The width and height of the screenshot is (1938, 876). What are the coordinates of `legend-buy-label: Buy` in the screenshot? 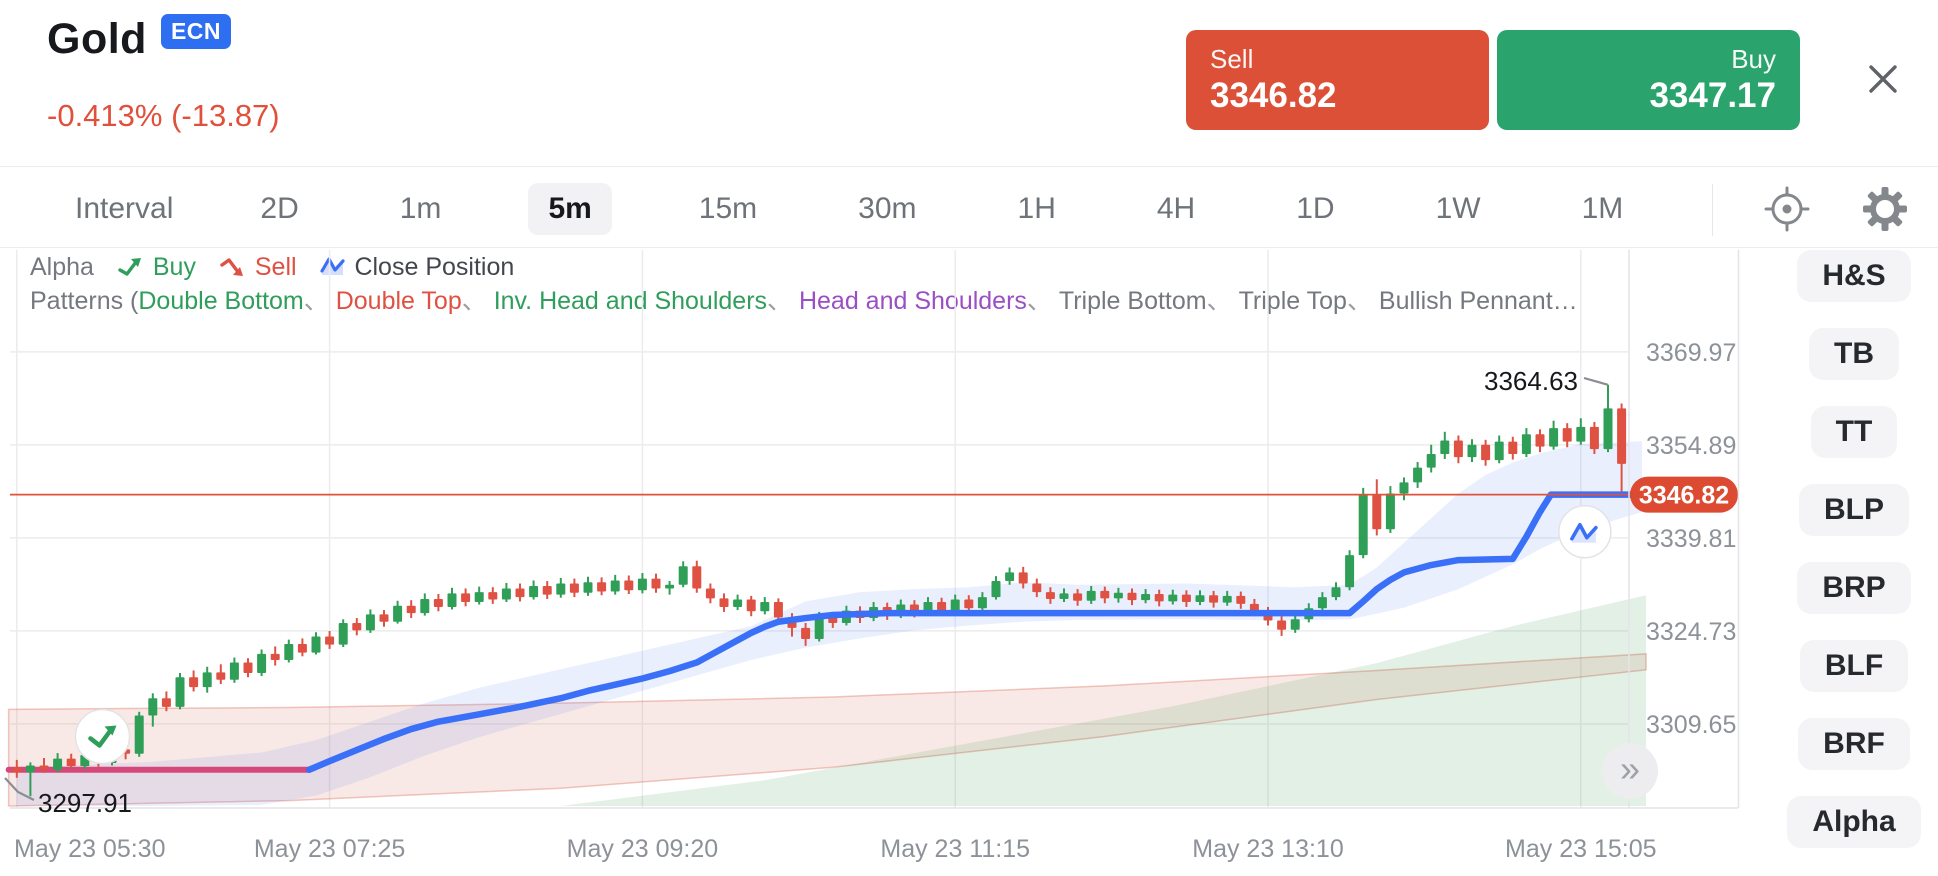 It's located at (174, 267).